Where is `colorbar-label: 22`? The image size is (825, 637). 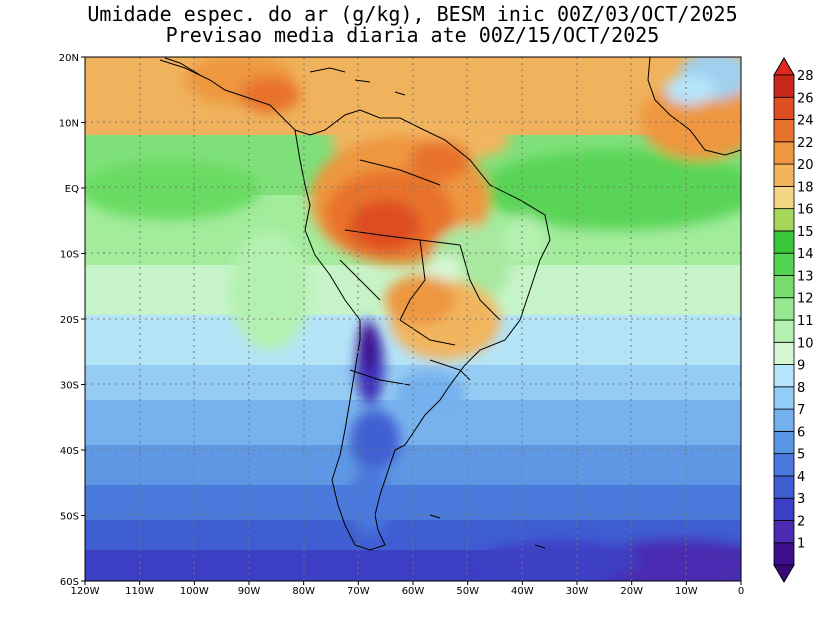 colorbar-label: 22 is located at coordinates (805, 143).